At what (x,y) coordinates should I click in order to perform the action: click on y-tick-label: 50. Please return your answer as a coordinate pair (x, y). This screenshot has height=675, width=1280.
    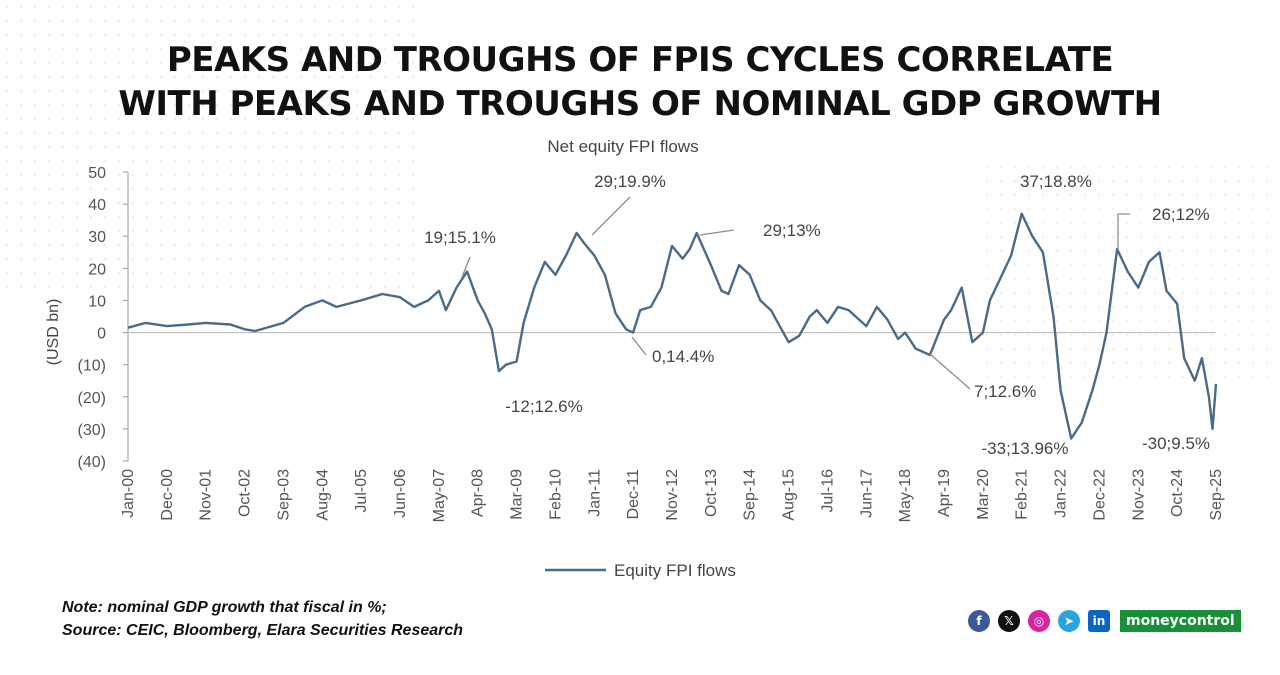
    Looking at the image, I should click on (97, 173).